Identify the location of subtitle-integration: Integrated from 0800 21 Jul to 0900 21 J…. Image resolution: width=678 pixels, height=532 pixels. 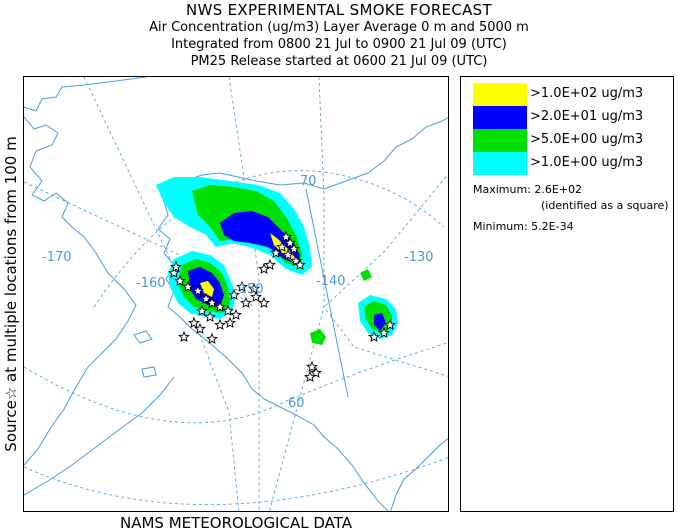
(339, 44).